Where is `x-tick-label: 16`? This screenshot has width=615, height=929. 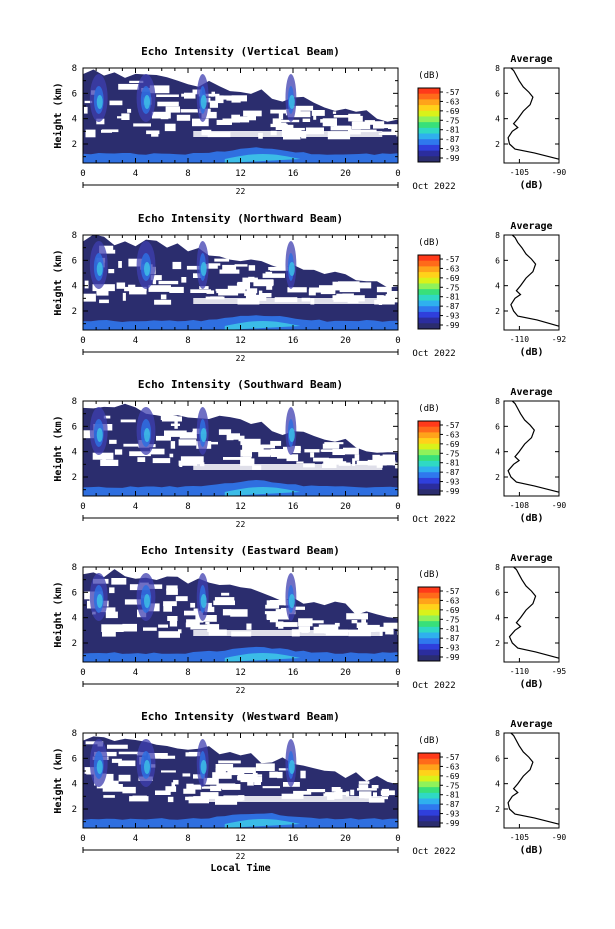 x-tick-label: 16 is located at coordinates (293, 174).